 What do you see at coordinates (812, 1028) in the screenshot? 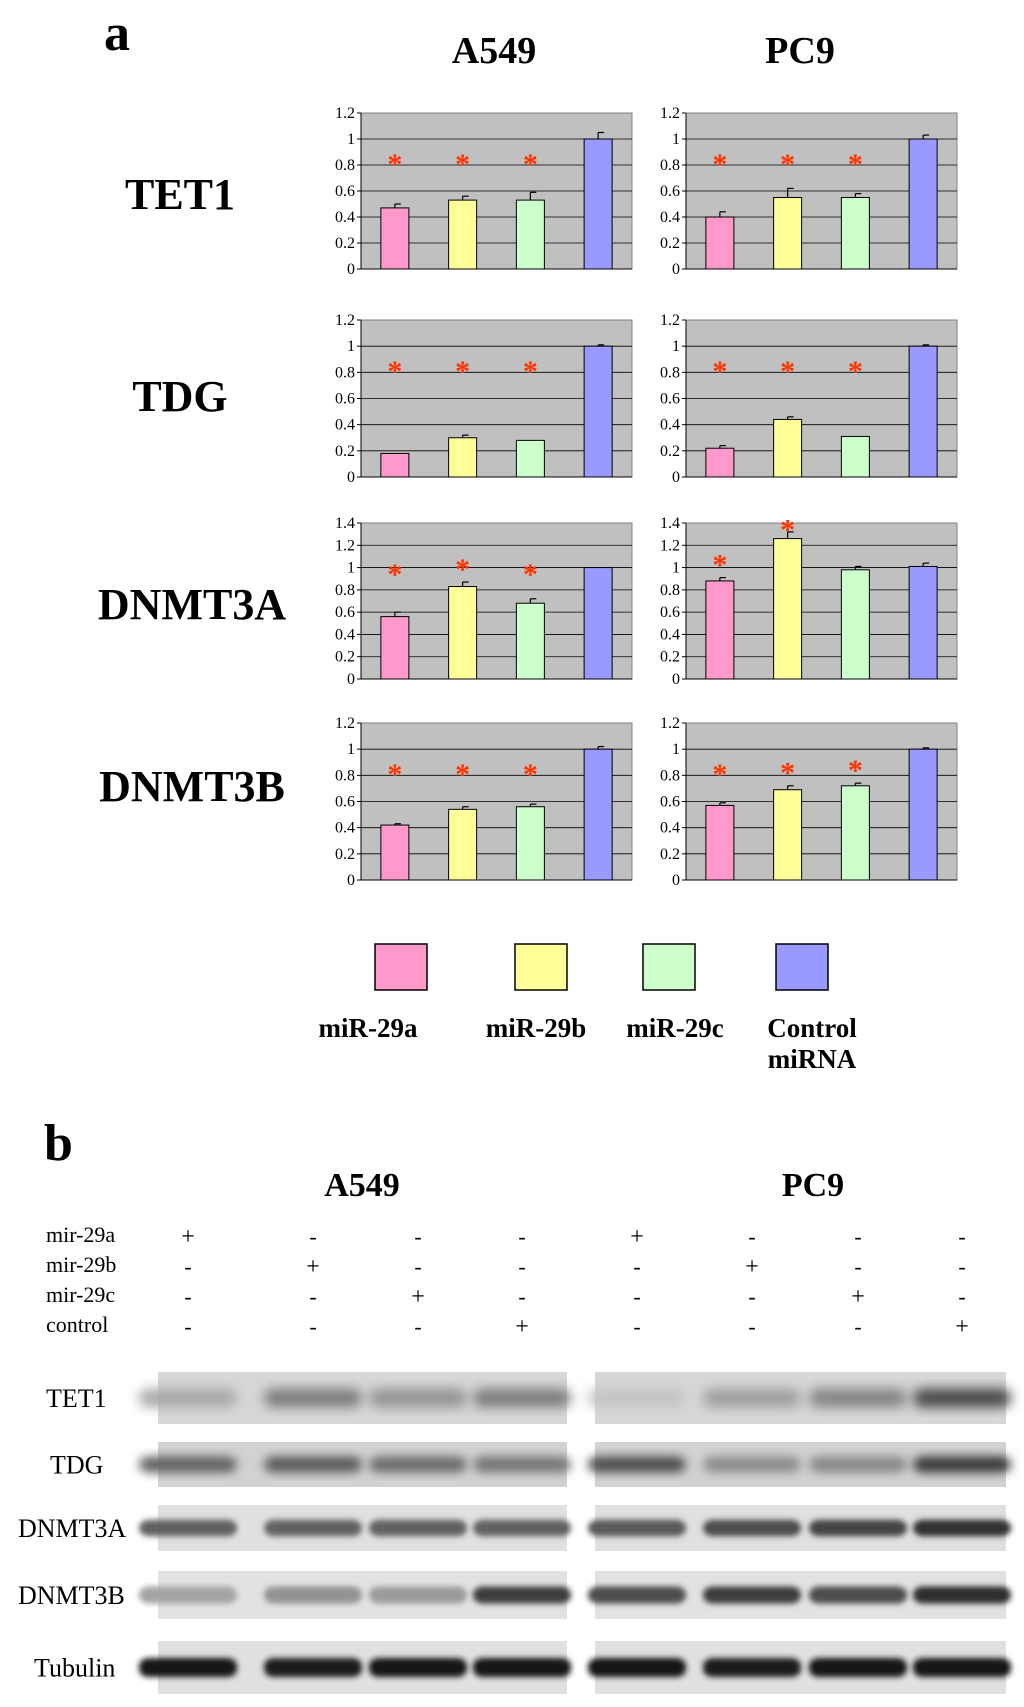
I see `legend-label-control-mirna: Control` at bounding box center [812, 1028].